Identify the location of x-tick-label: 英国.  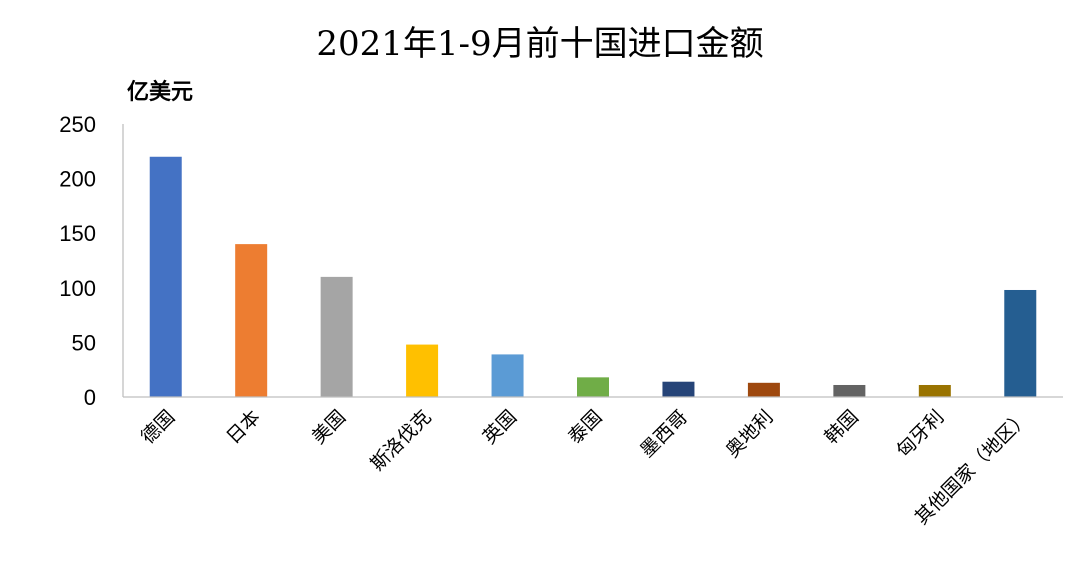
(500, 427).